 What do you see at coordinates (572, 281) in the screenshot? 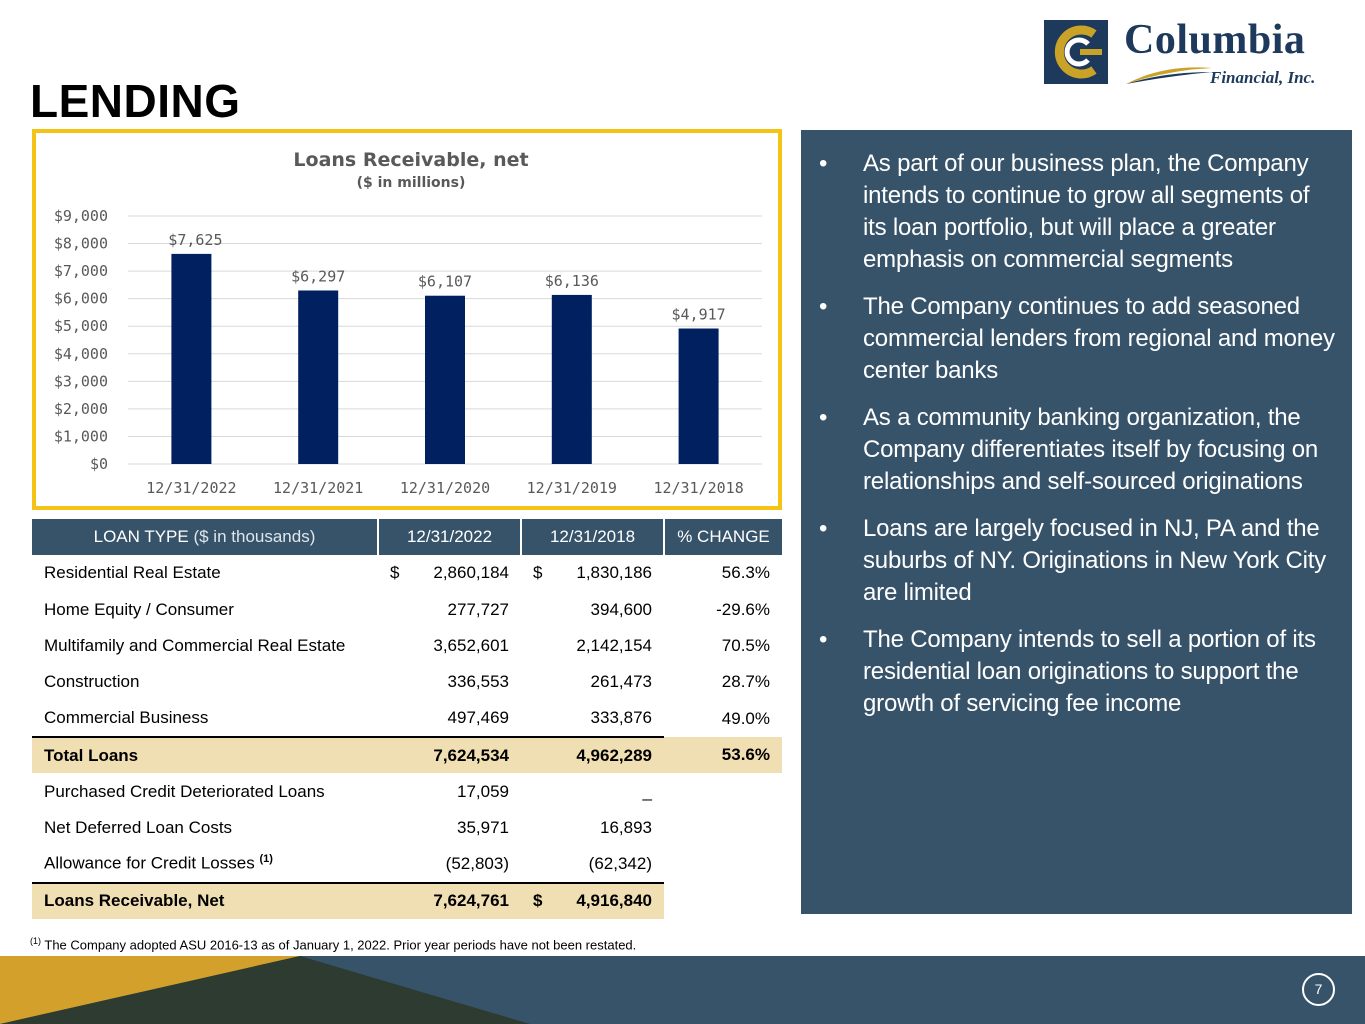
I see `data-label: $6,136` at bounding box center [572, 281].